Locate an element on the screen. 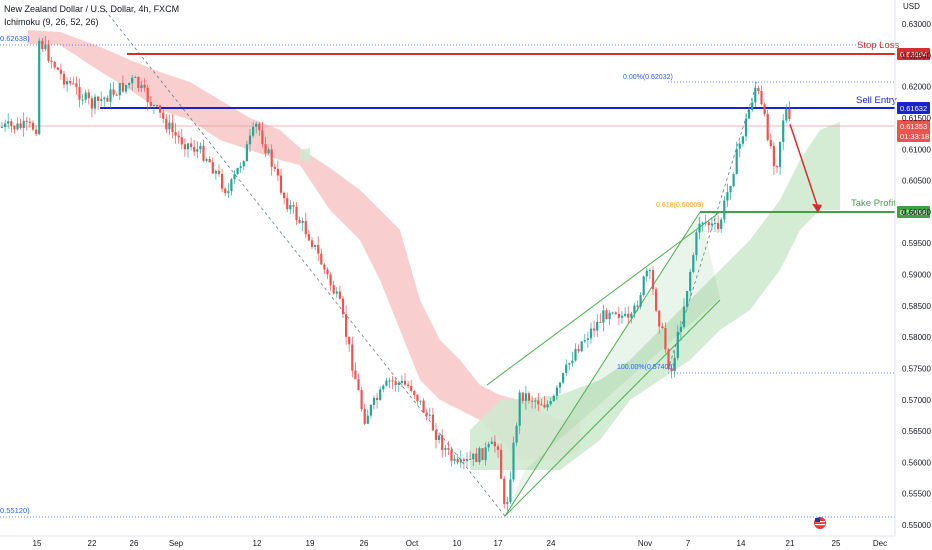 The height and width of the screenshot is (550, 932). time-tick-7: 7 is located at coordinates (688, 543).